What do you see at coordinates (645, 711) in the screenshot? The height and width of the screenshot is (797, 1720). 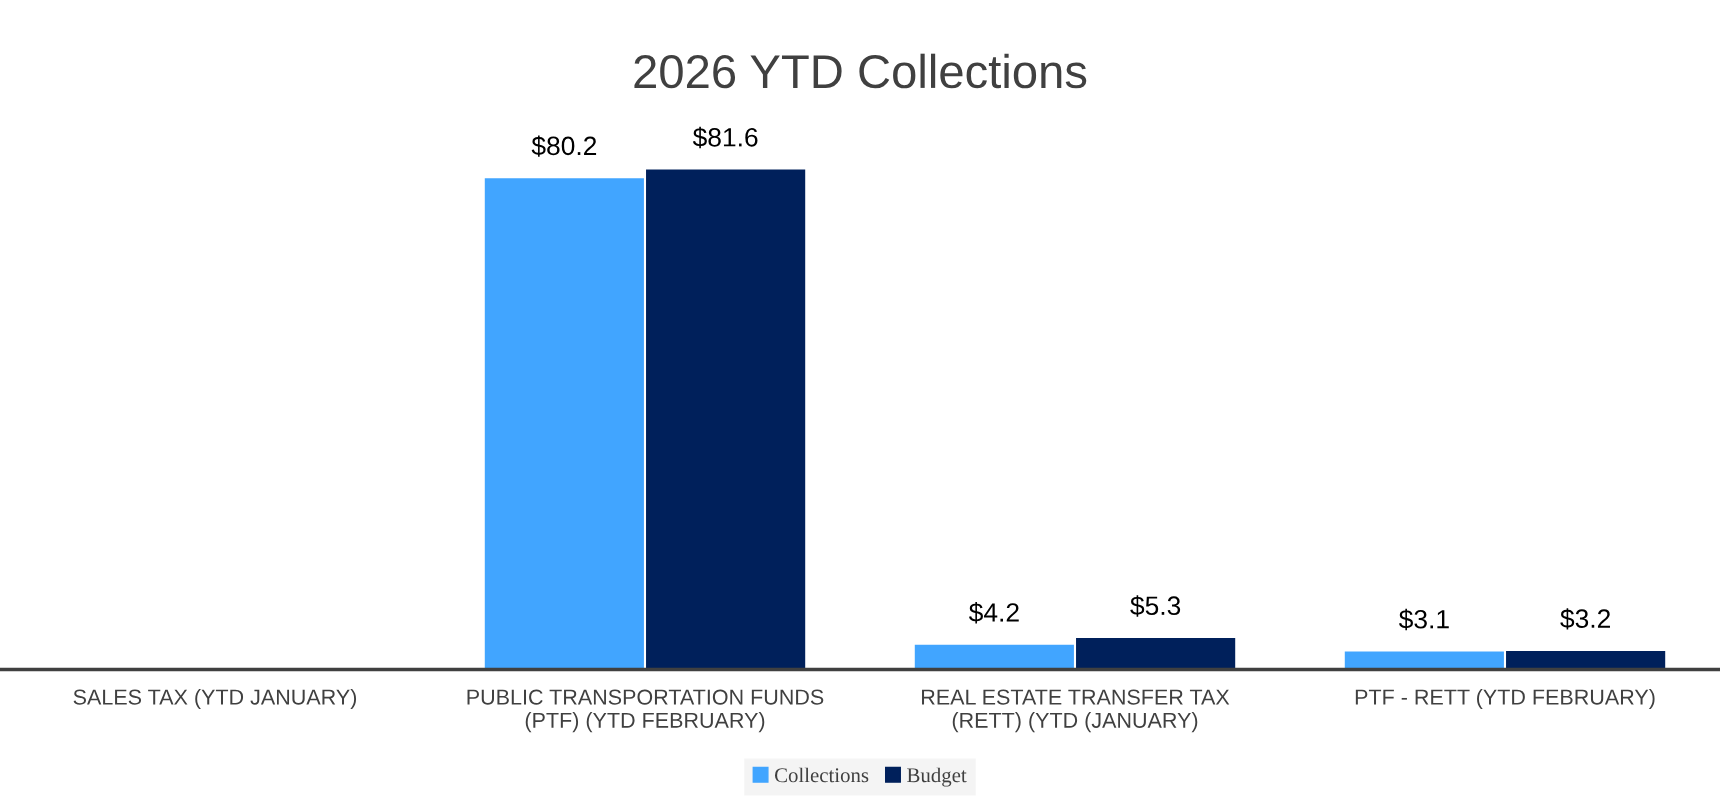 I see `x-tick-label: PUBLIC TRANSPORTATION FUNDS (PTF) (YTD FEBRUARY)` at bounding box center [645, 711].